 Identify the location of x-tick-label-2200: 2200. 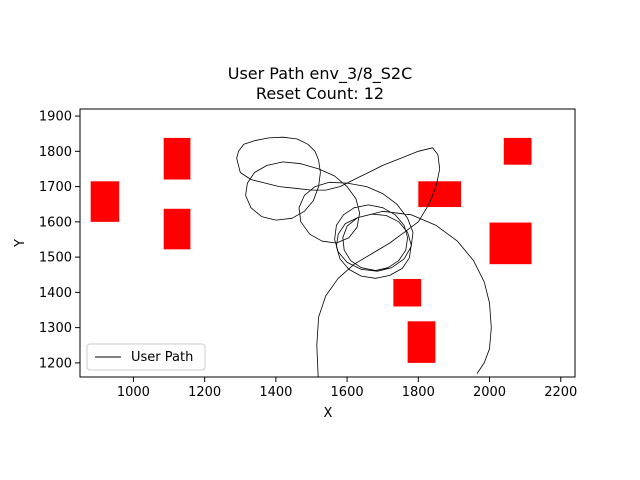
(560, 392).